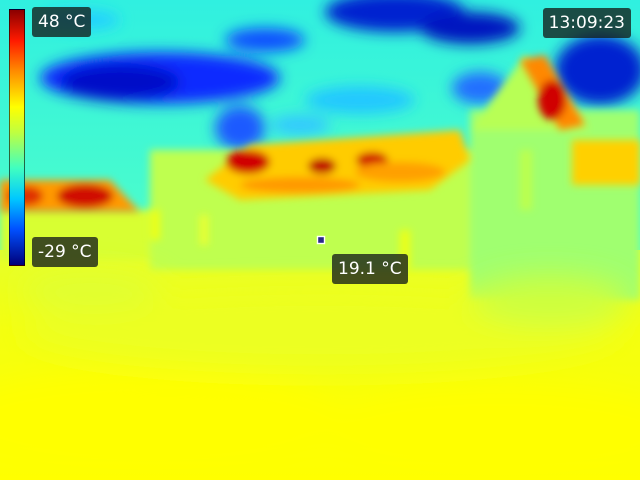 Image resolution: width=640 pixels, height=480 pixels. I want to click on scale-min-label: -29 °C, so click(65, 252).